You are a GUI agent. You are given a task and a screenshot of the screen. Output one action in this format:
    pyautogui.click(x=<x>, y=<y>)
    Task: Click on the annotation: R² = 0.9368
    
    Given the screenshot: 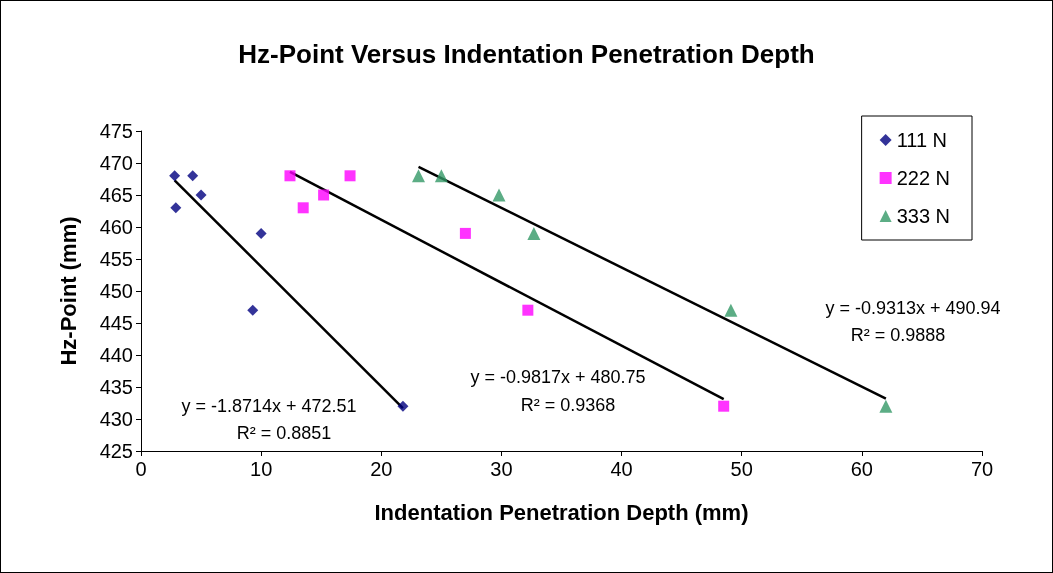 What is the action you would take?
    pyautogui.click(x=568, y=405)
    